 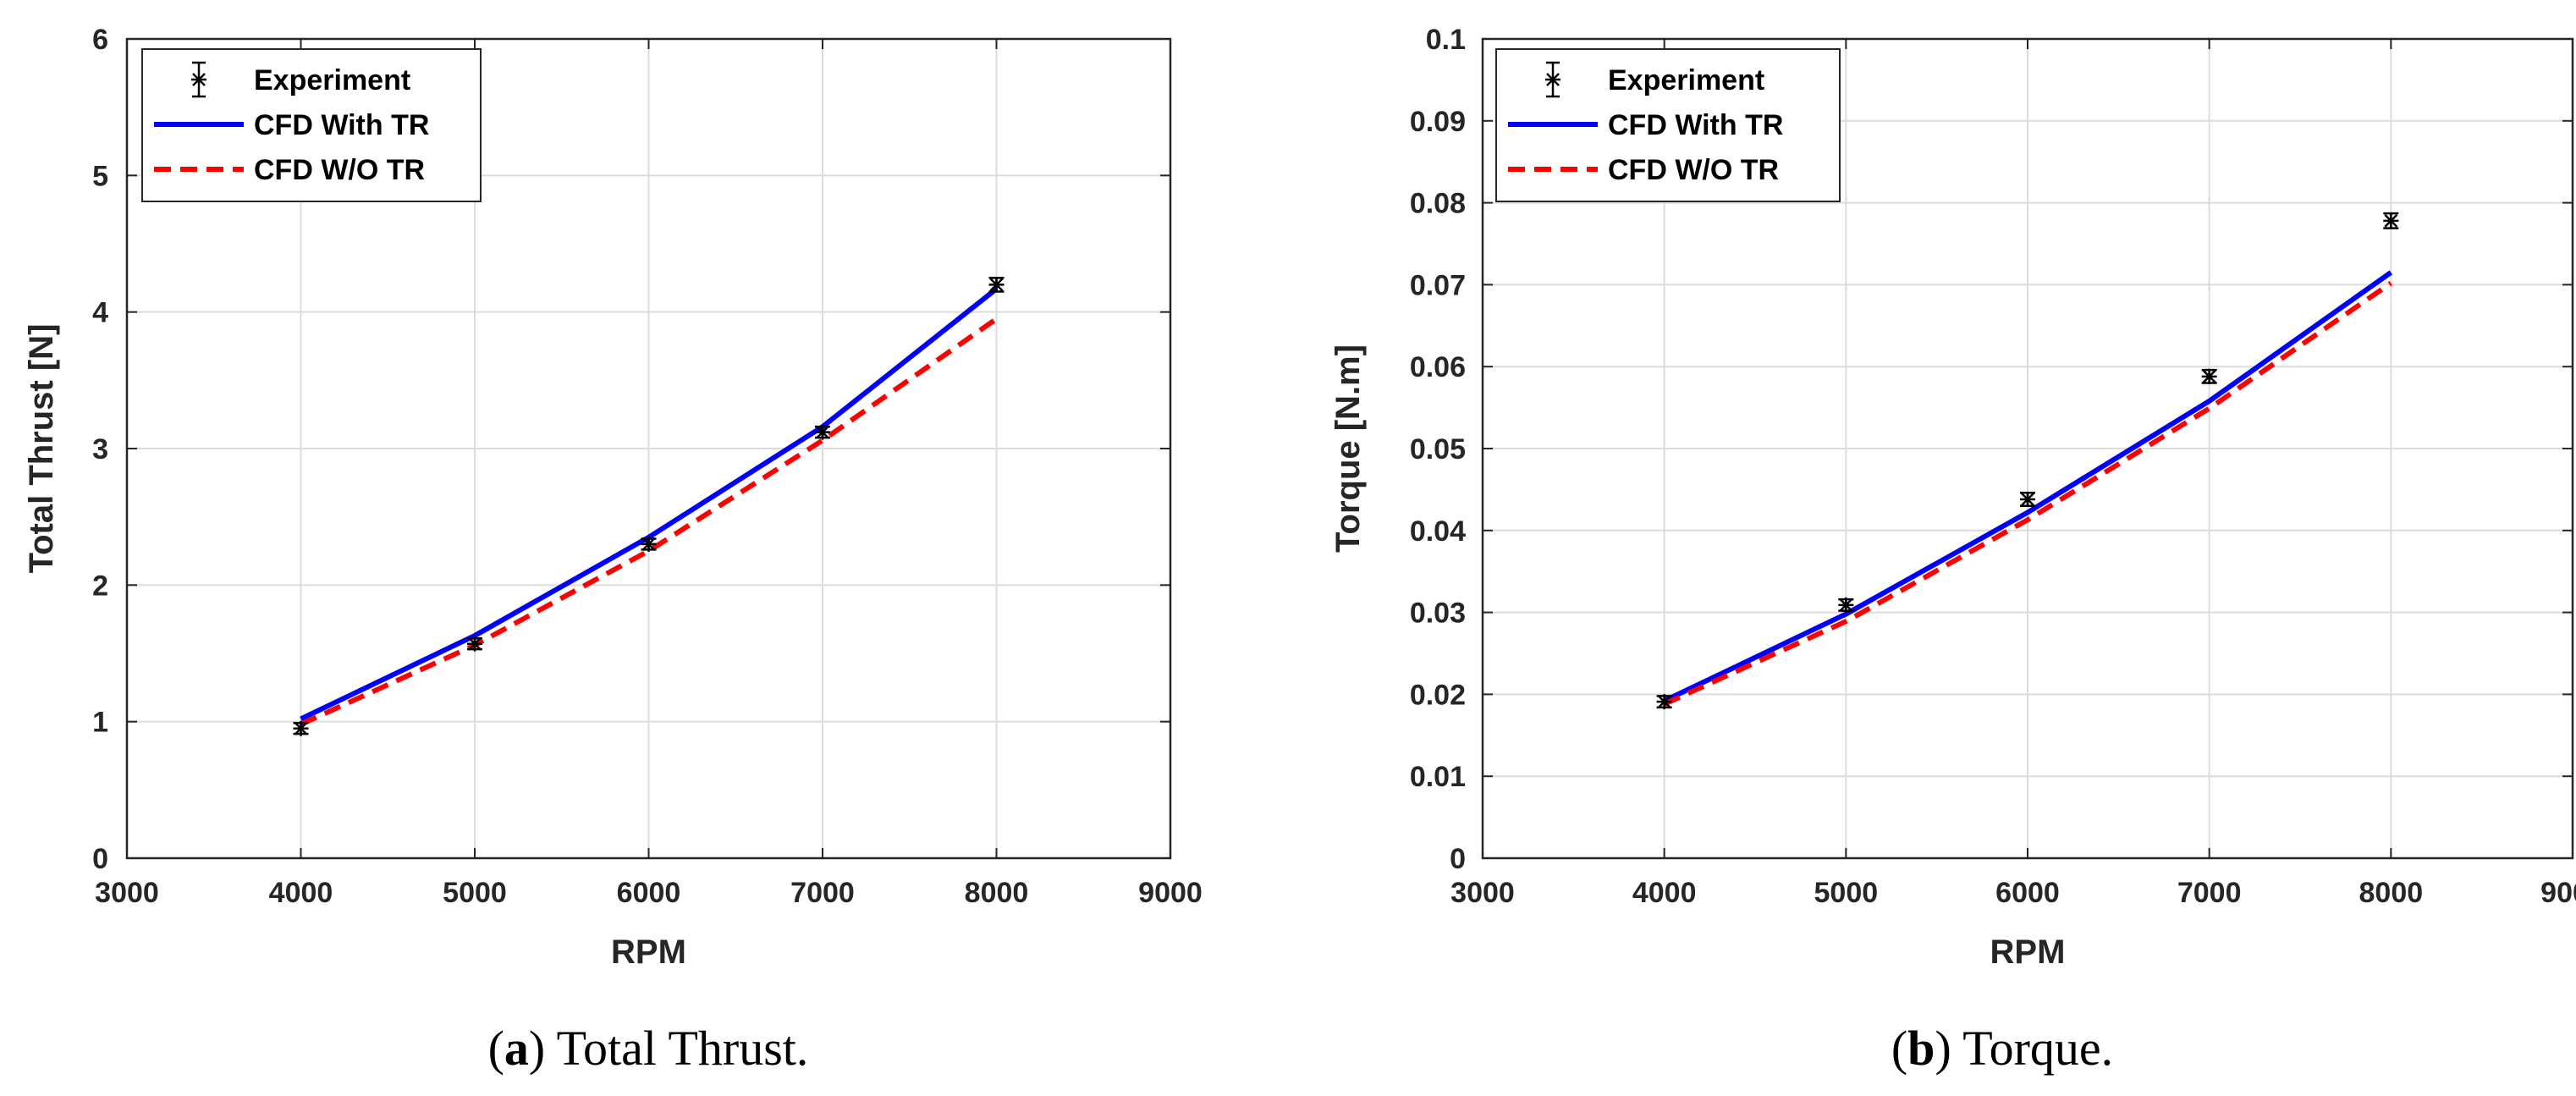 What do you see at coordinates (1438, 204) in the screenshot?
I see `y-tick-label: 0.08` at bounding box center [1438, 204].